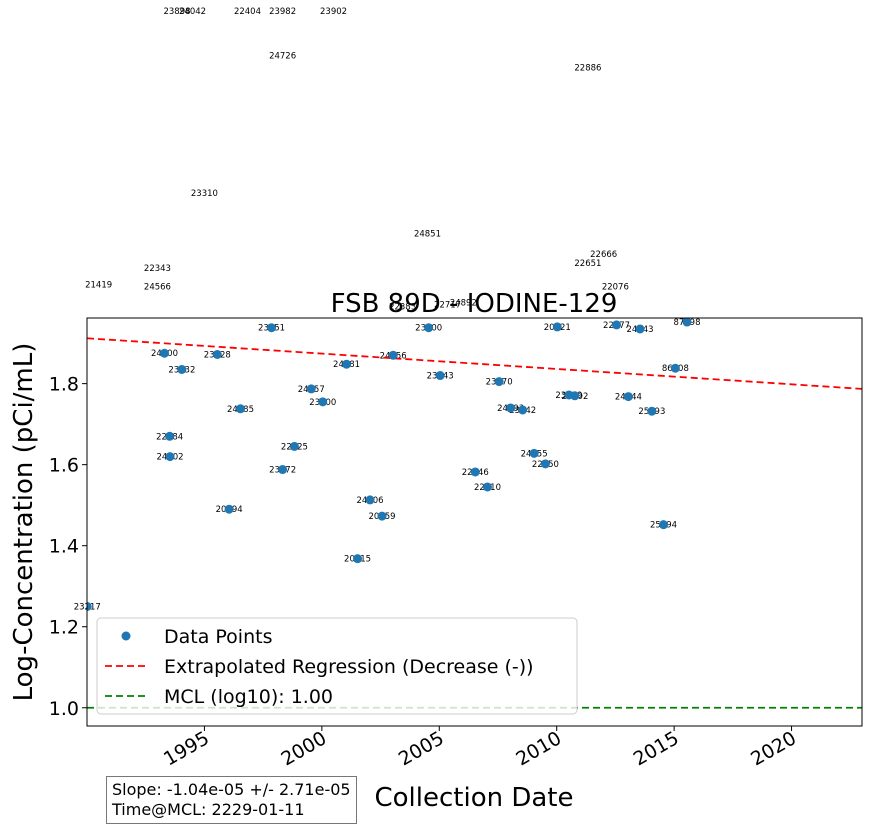 The height and width of the screenshot is (830, 871). I want to click on legend-frame, so click(337, 666).